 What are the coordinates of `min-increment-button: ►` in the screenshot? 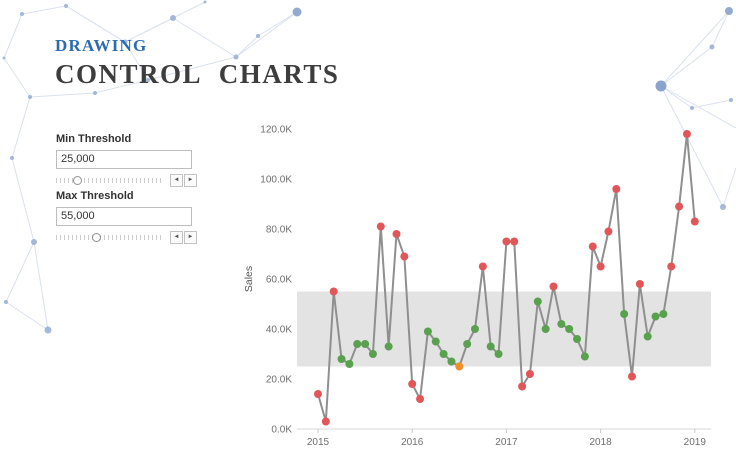 It's located at (190, 180).